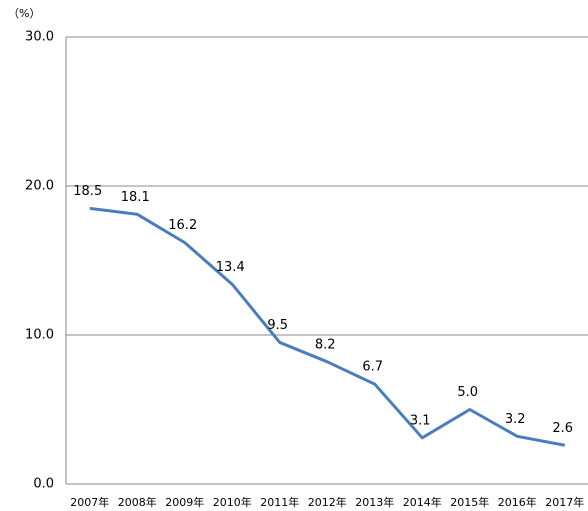  What do you see at coordinates (327, 502) in the screenshot?
I see `x-tick-label: 2012年` at bounding box center [327, 502].